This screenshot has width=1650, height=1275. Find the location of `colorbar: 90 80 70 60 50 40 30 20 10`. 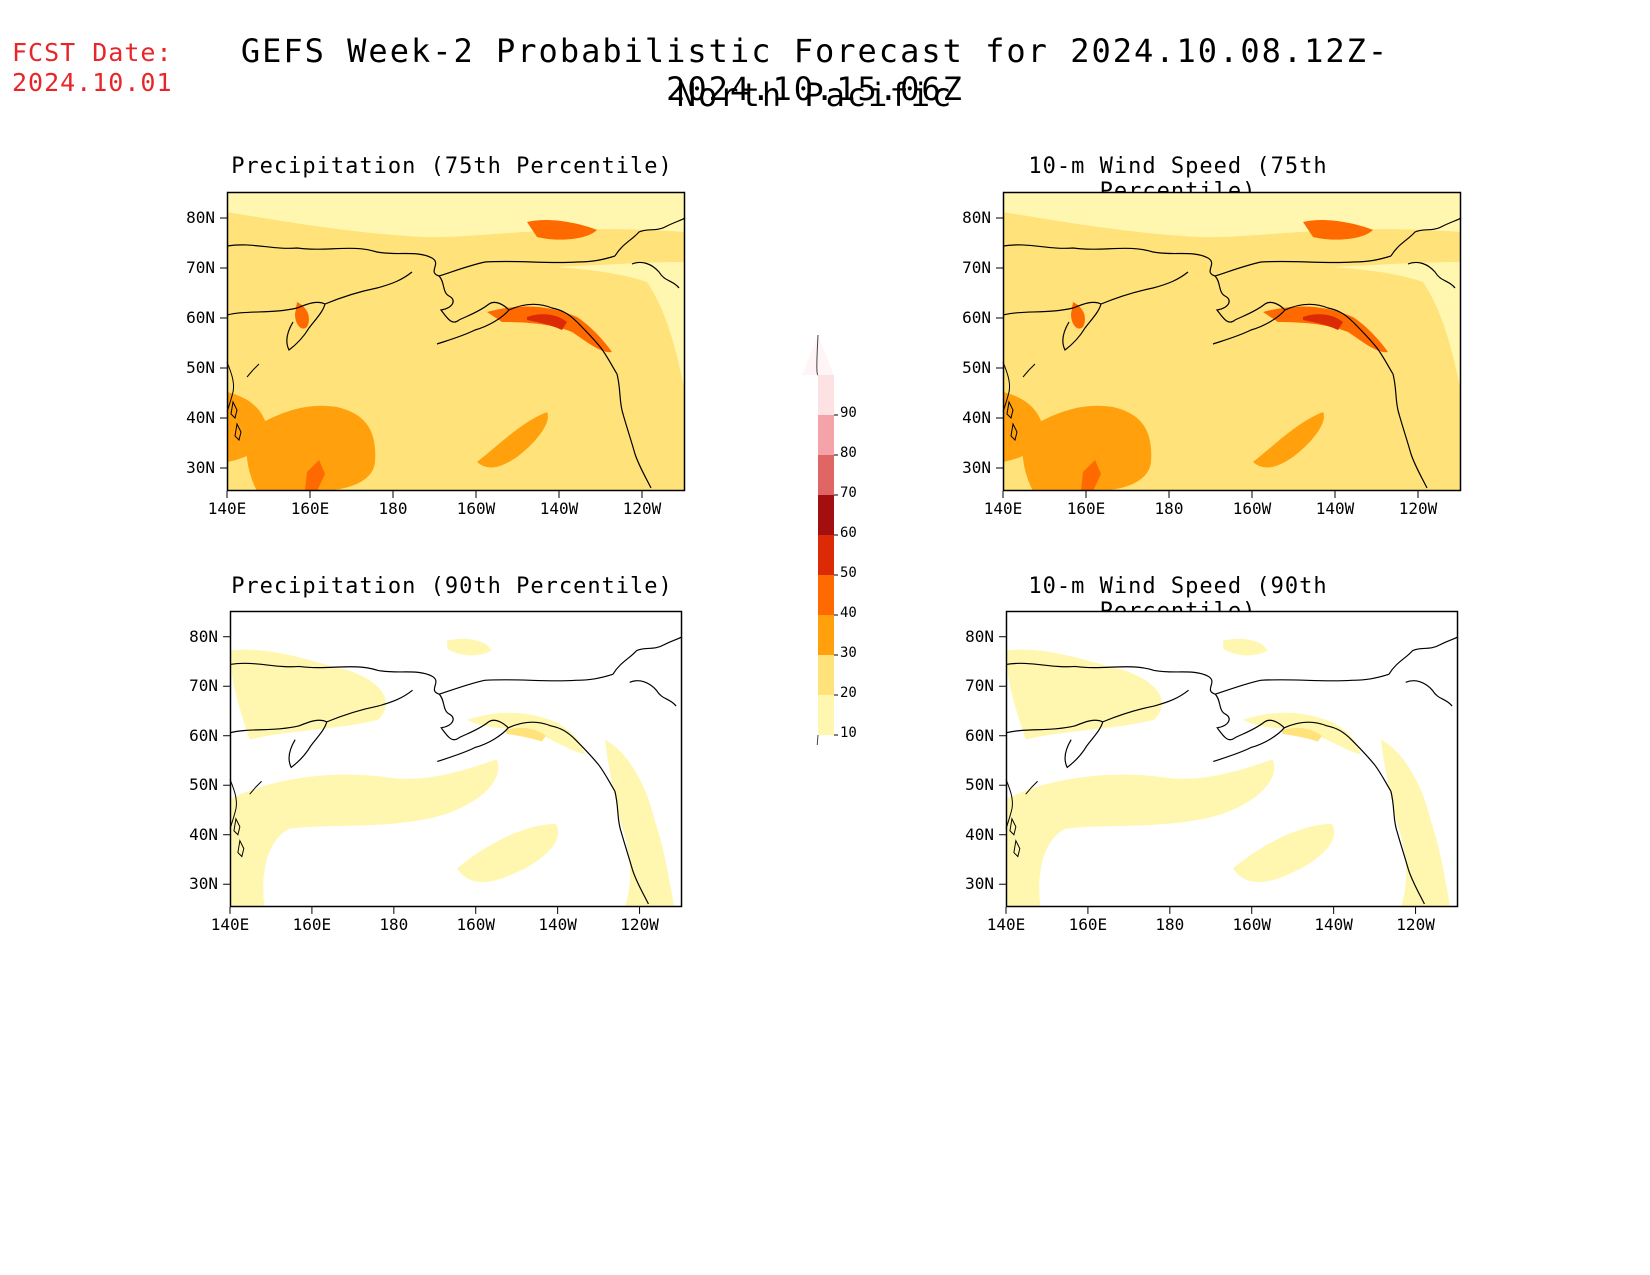

colorbar: 90 80 70 60 50 40 30 20 10 is located at coordinates (840, 554).